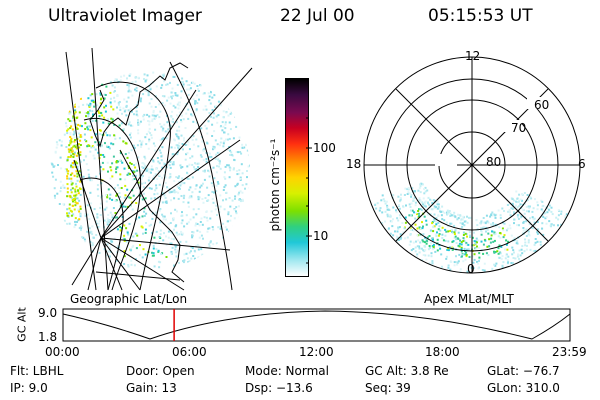 The height and width of the screenshot is (400, 600). What do you see at coordinates (471, 269) in the screenshot?
I see `mlt-label-0: 0` at bounding box center [471, 269].